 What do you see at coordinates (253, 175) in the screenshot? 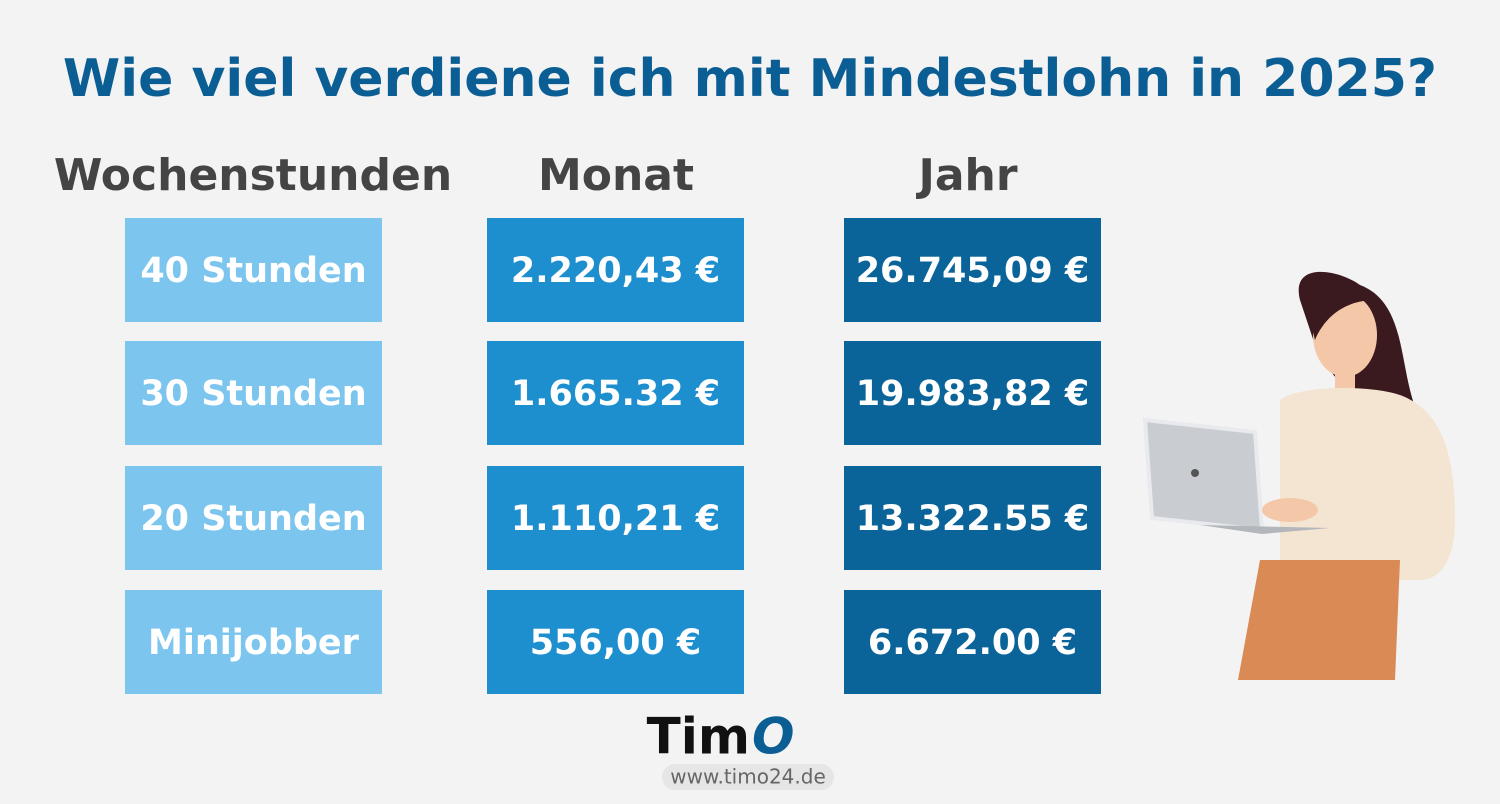
I see `column-header: Wochenstunden` at bounding box center [253, 175].